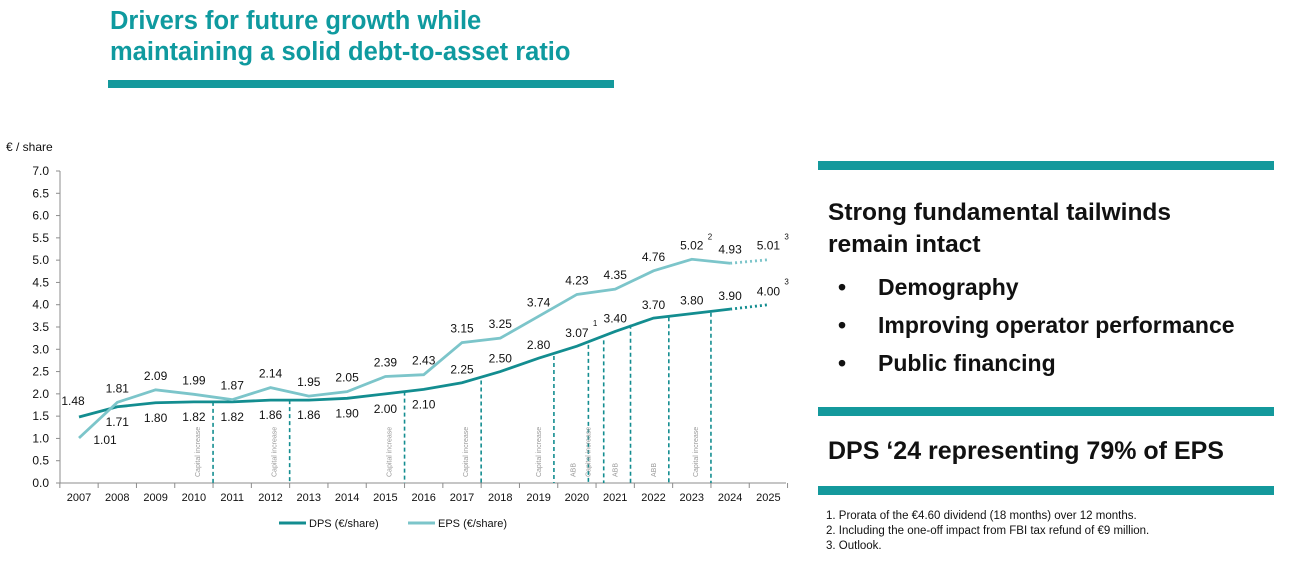 The image size is (1294, 571). Describe the element at coordinates (40, 349) in the screenshot. I see `y-tick-label: 3.0` at that location.